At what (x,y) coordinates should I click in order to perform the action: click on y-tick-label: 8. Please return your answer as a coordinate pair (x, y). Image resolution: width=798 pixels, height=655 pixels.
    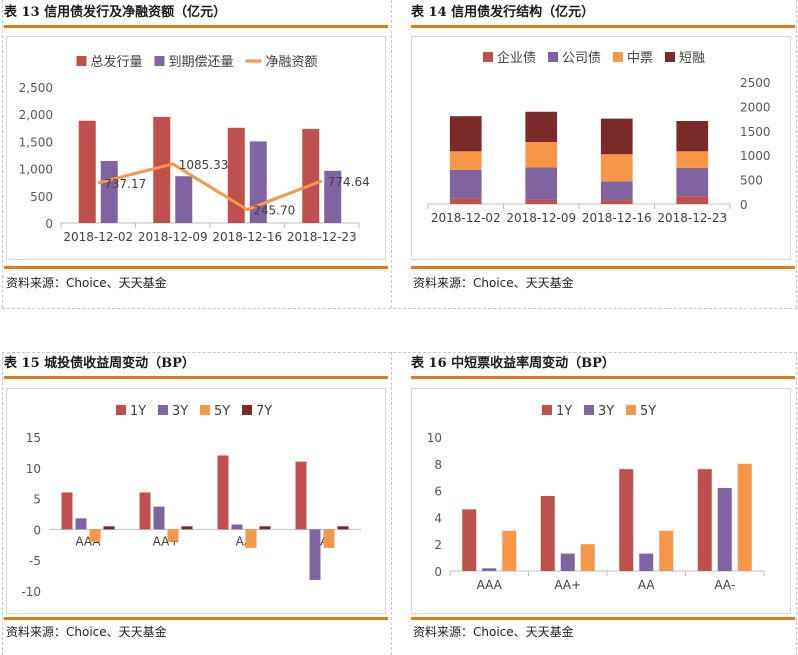
    Looking at the image, I should click on (438, 465).